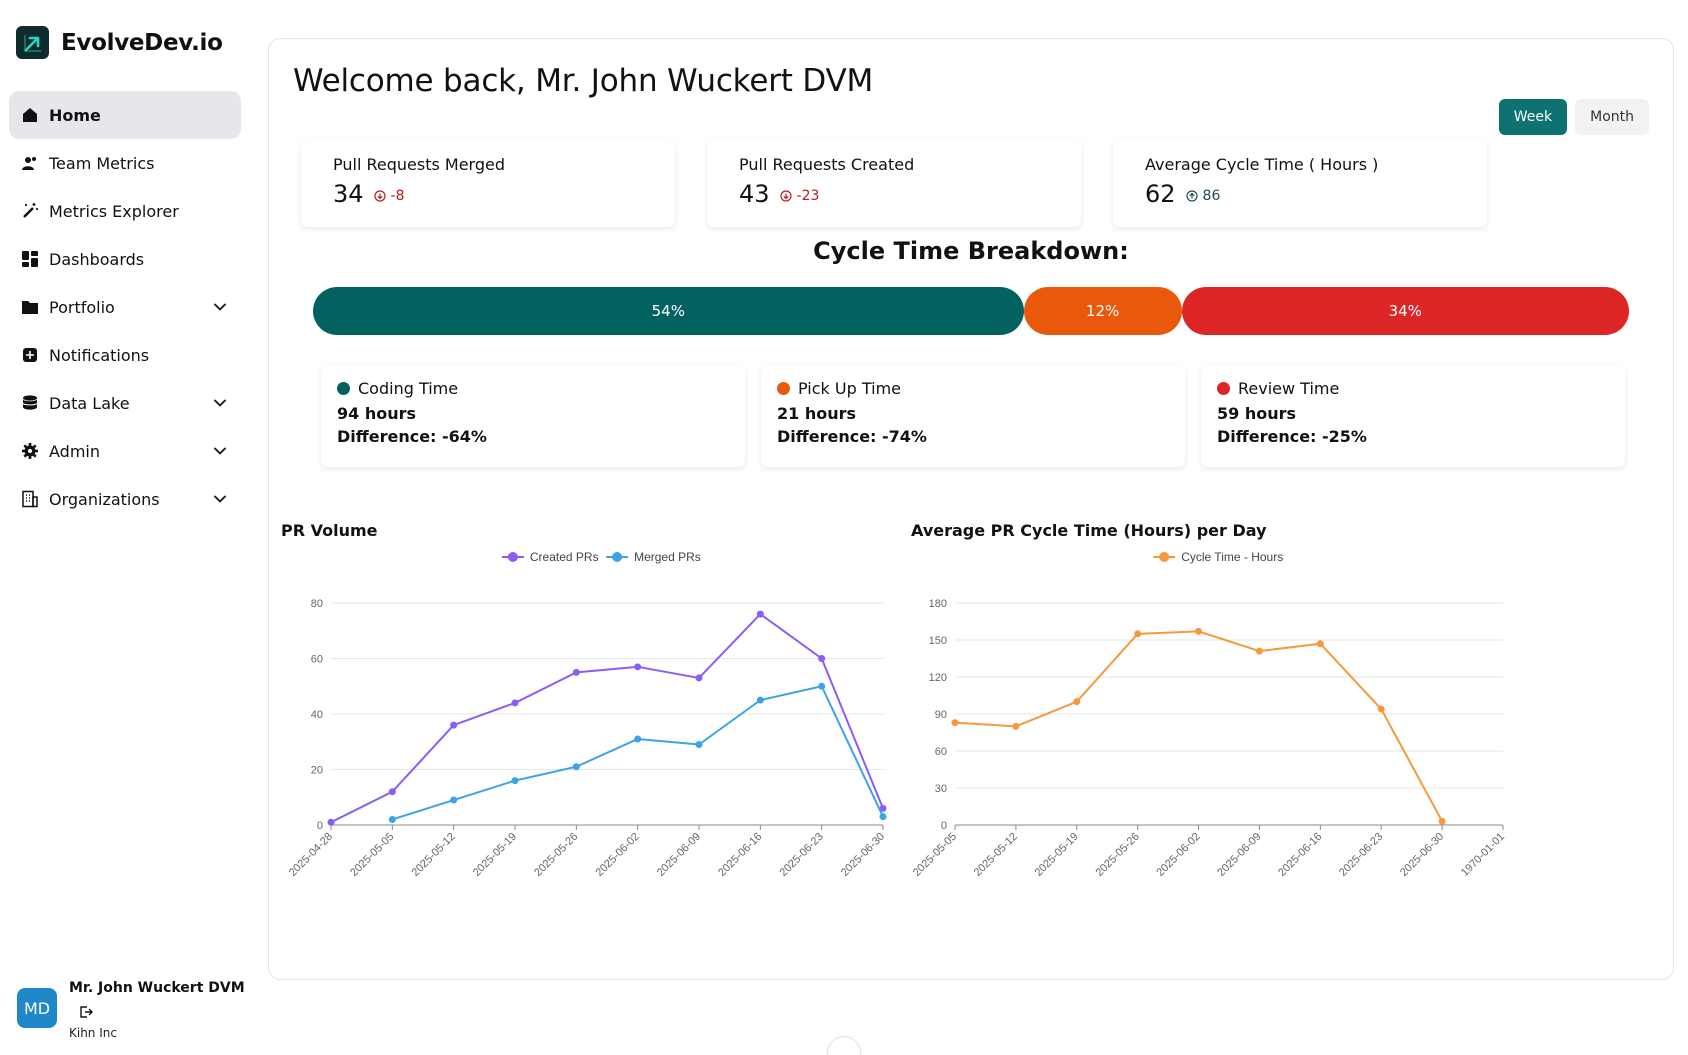 Image resolution: width=1688 pixels, height=1055 pixels. What do you see at coordinates (389, 196) in the screenshot?
I see `stat-delta: -8` at bounding box center [389, 196].